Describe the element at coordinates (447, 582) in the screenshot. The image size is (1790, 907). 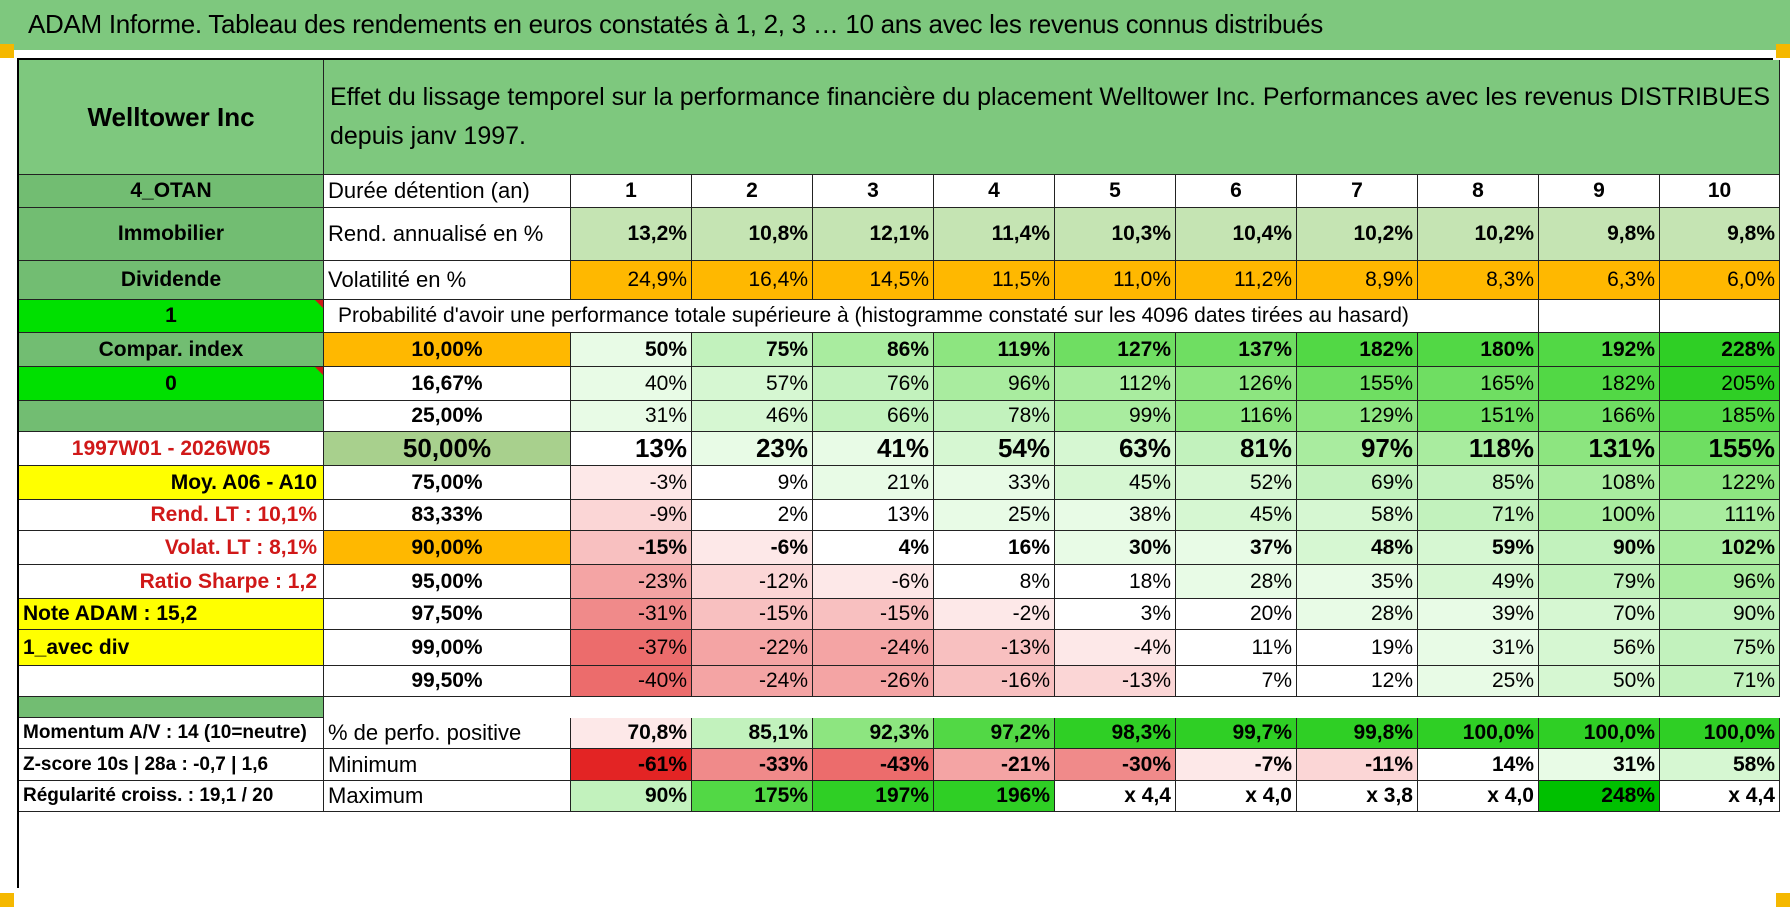
I see `threshold-cell: 95,00%` at that location.